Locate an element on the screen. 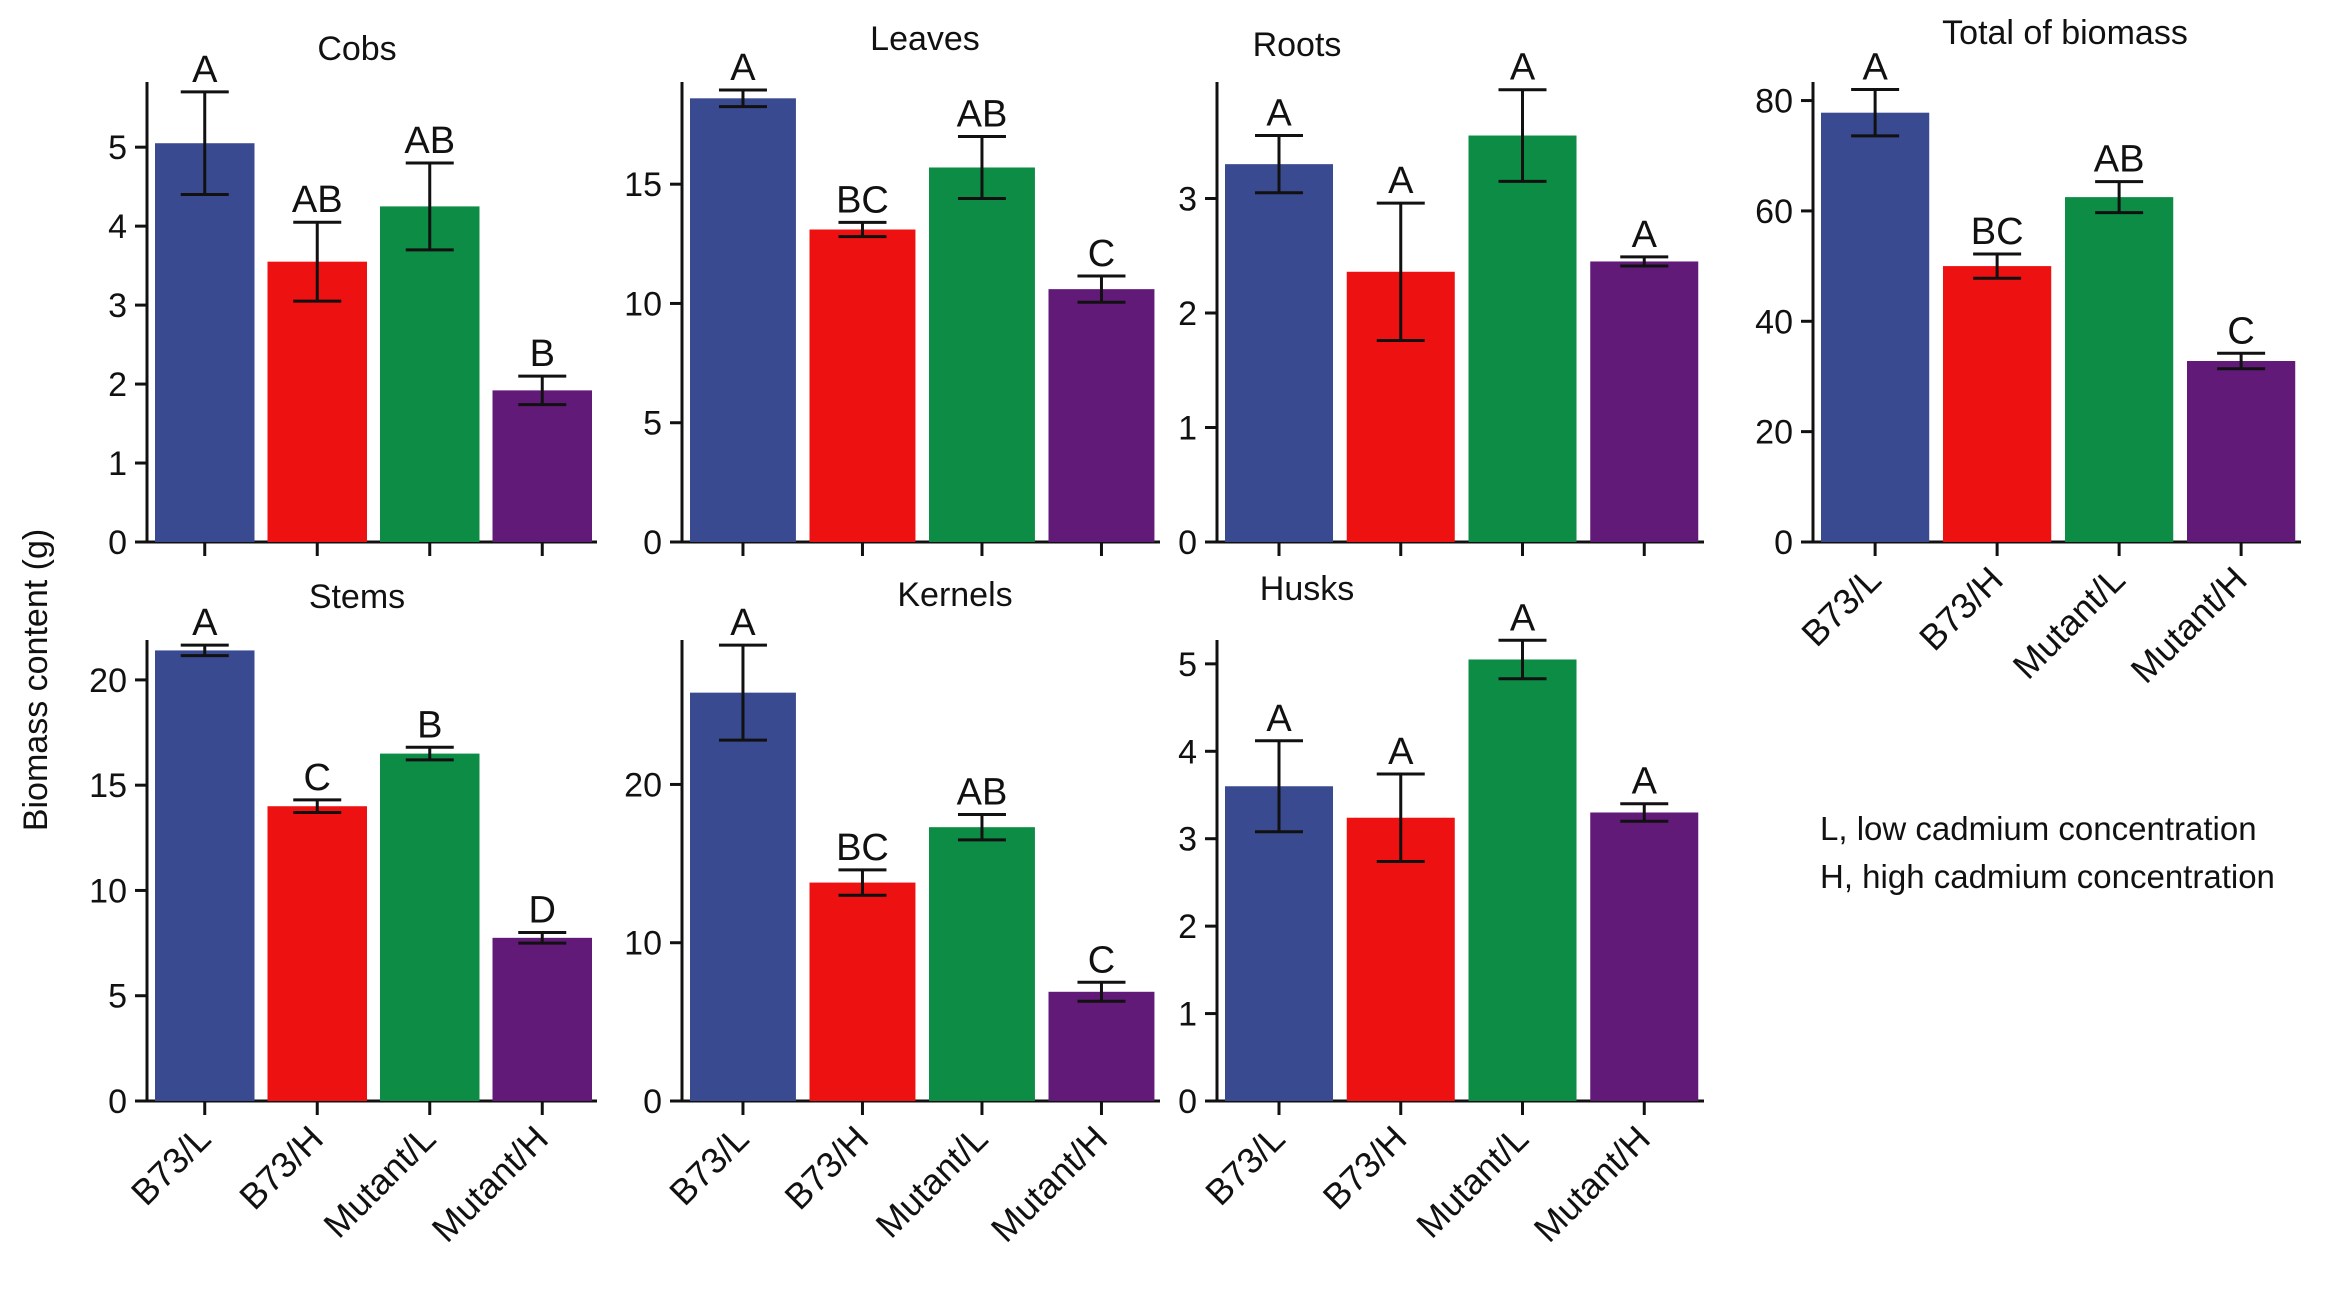 The height and width of the screenshot is (1296, 2352). panel-title: Stems is located at coordinates (357, 597).